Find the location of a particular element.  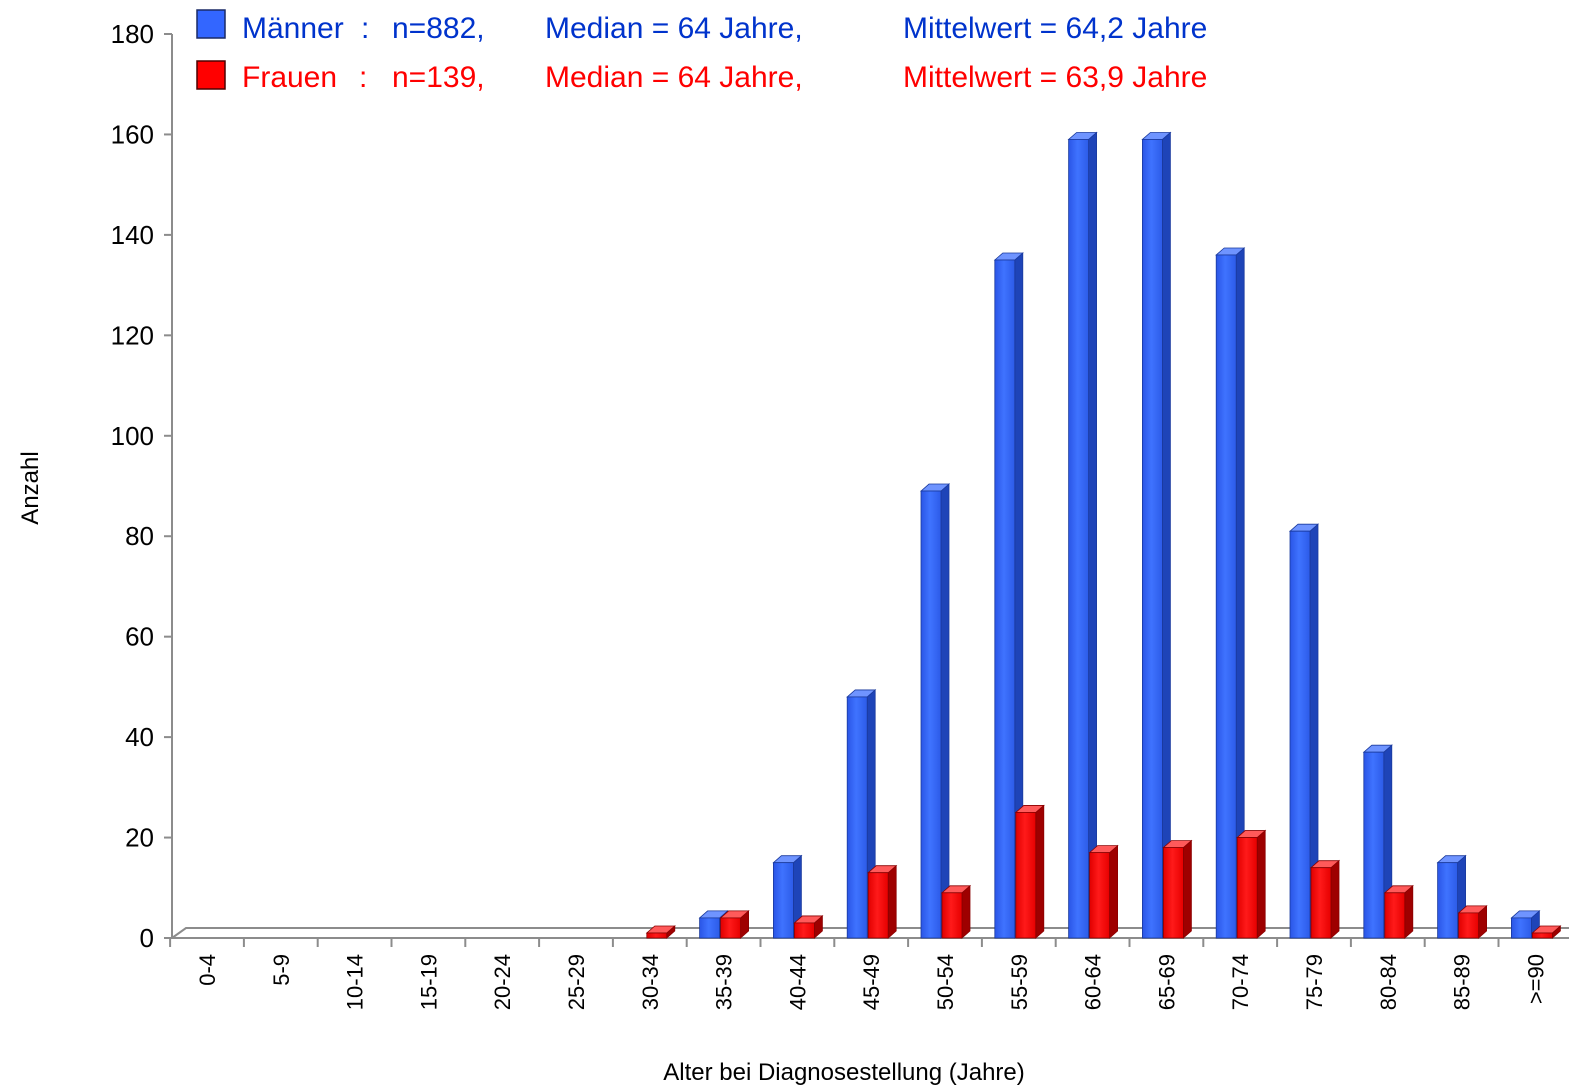

x-tick-label: 0-4 is located at coordinates (207, 970).